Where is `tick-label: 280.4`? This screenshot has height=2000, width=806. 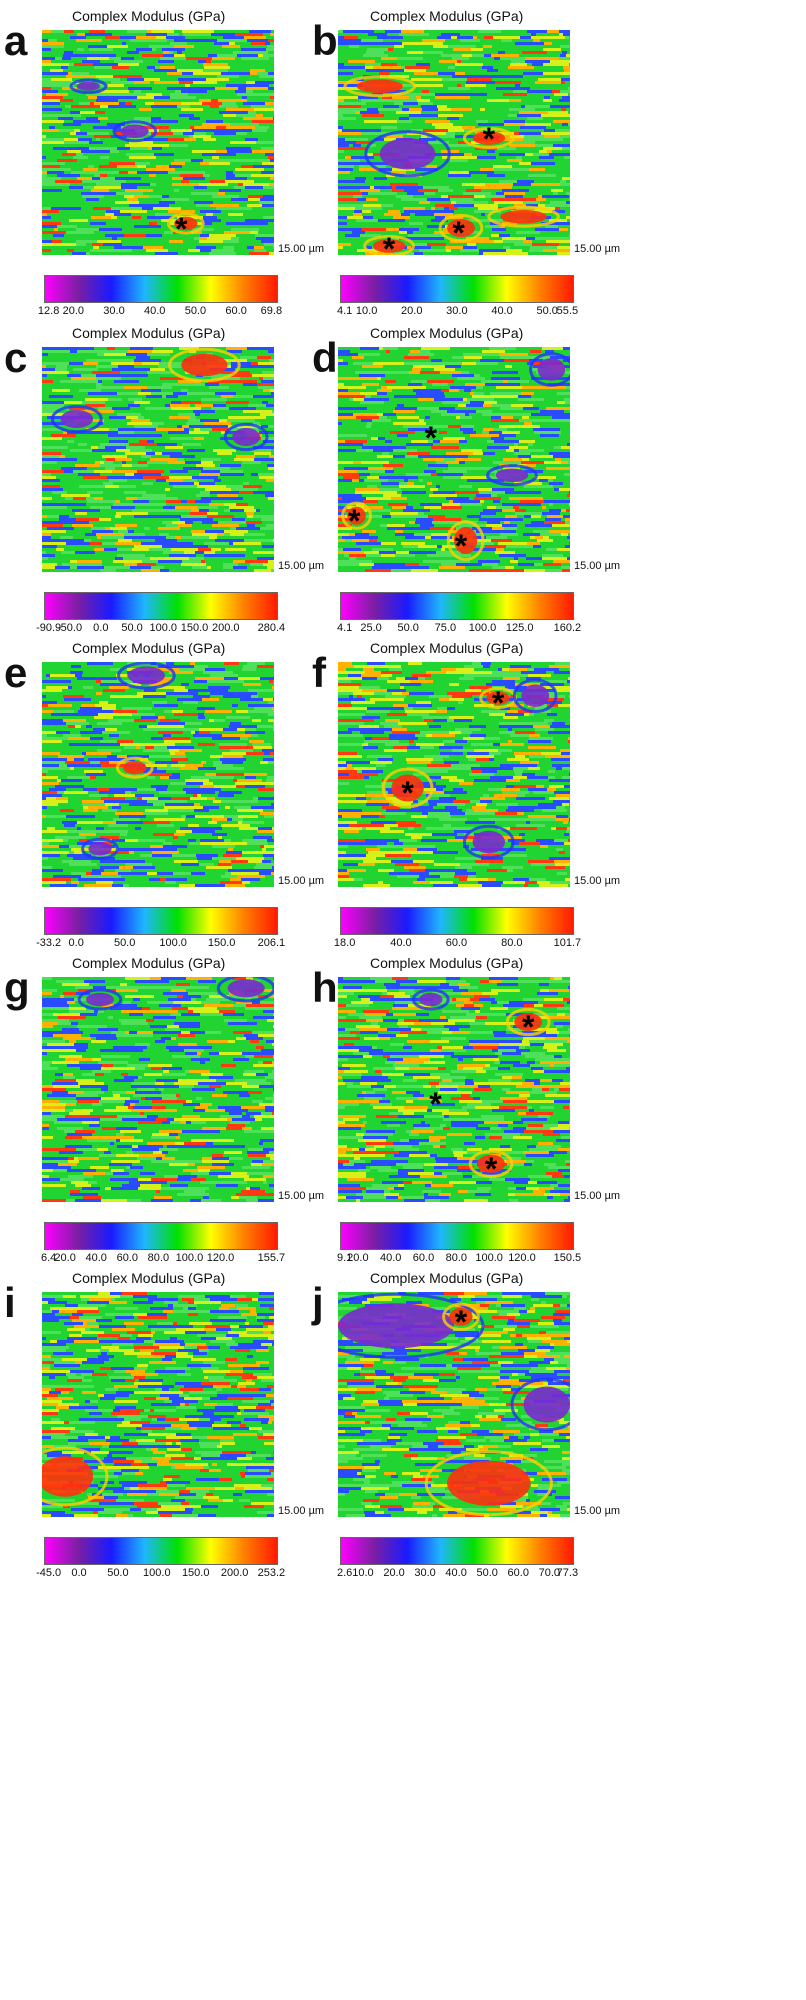
tick-label: 280.4 is located at coordinates (271, 628).